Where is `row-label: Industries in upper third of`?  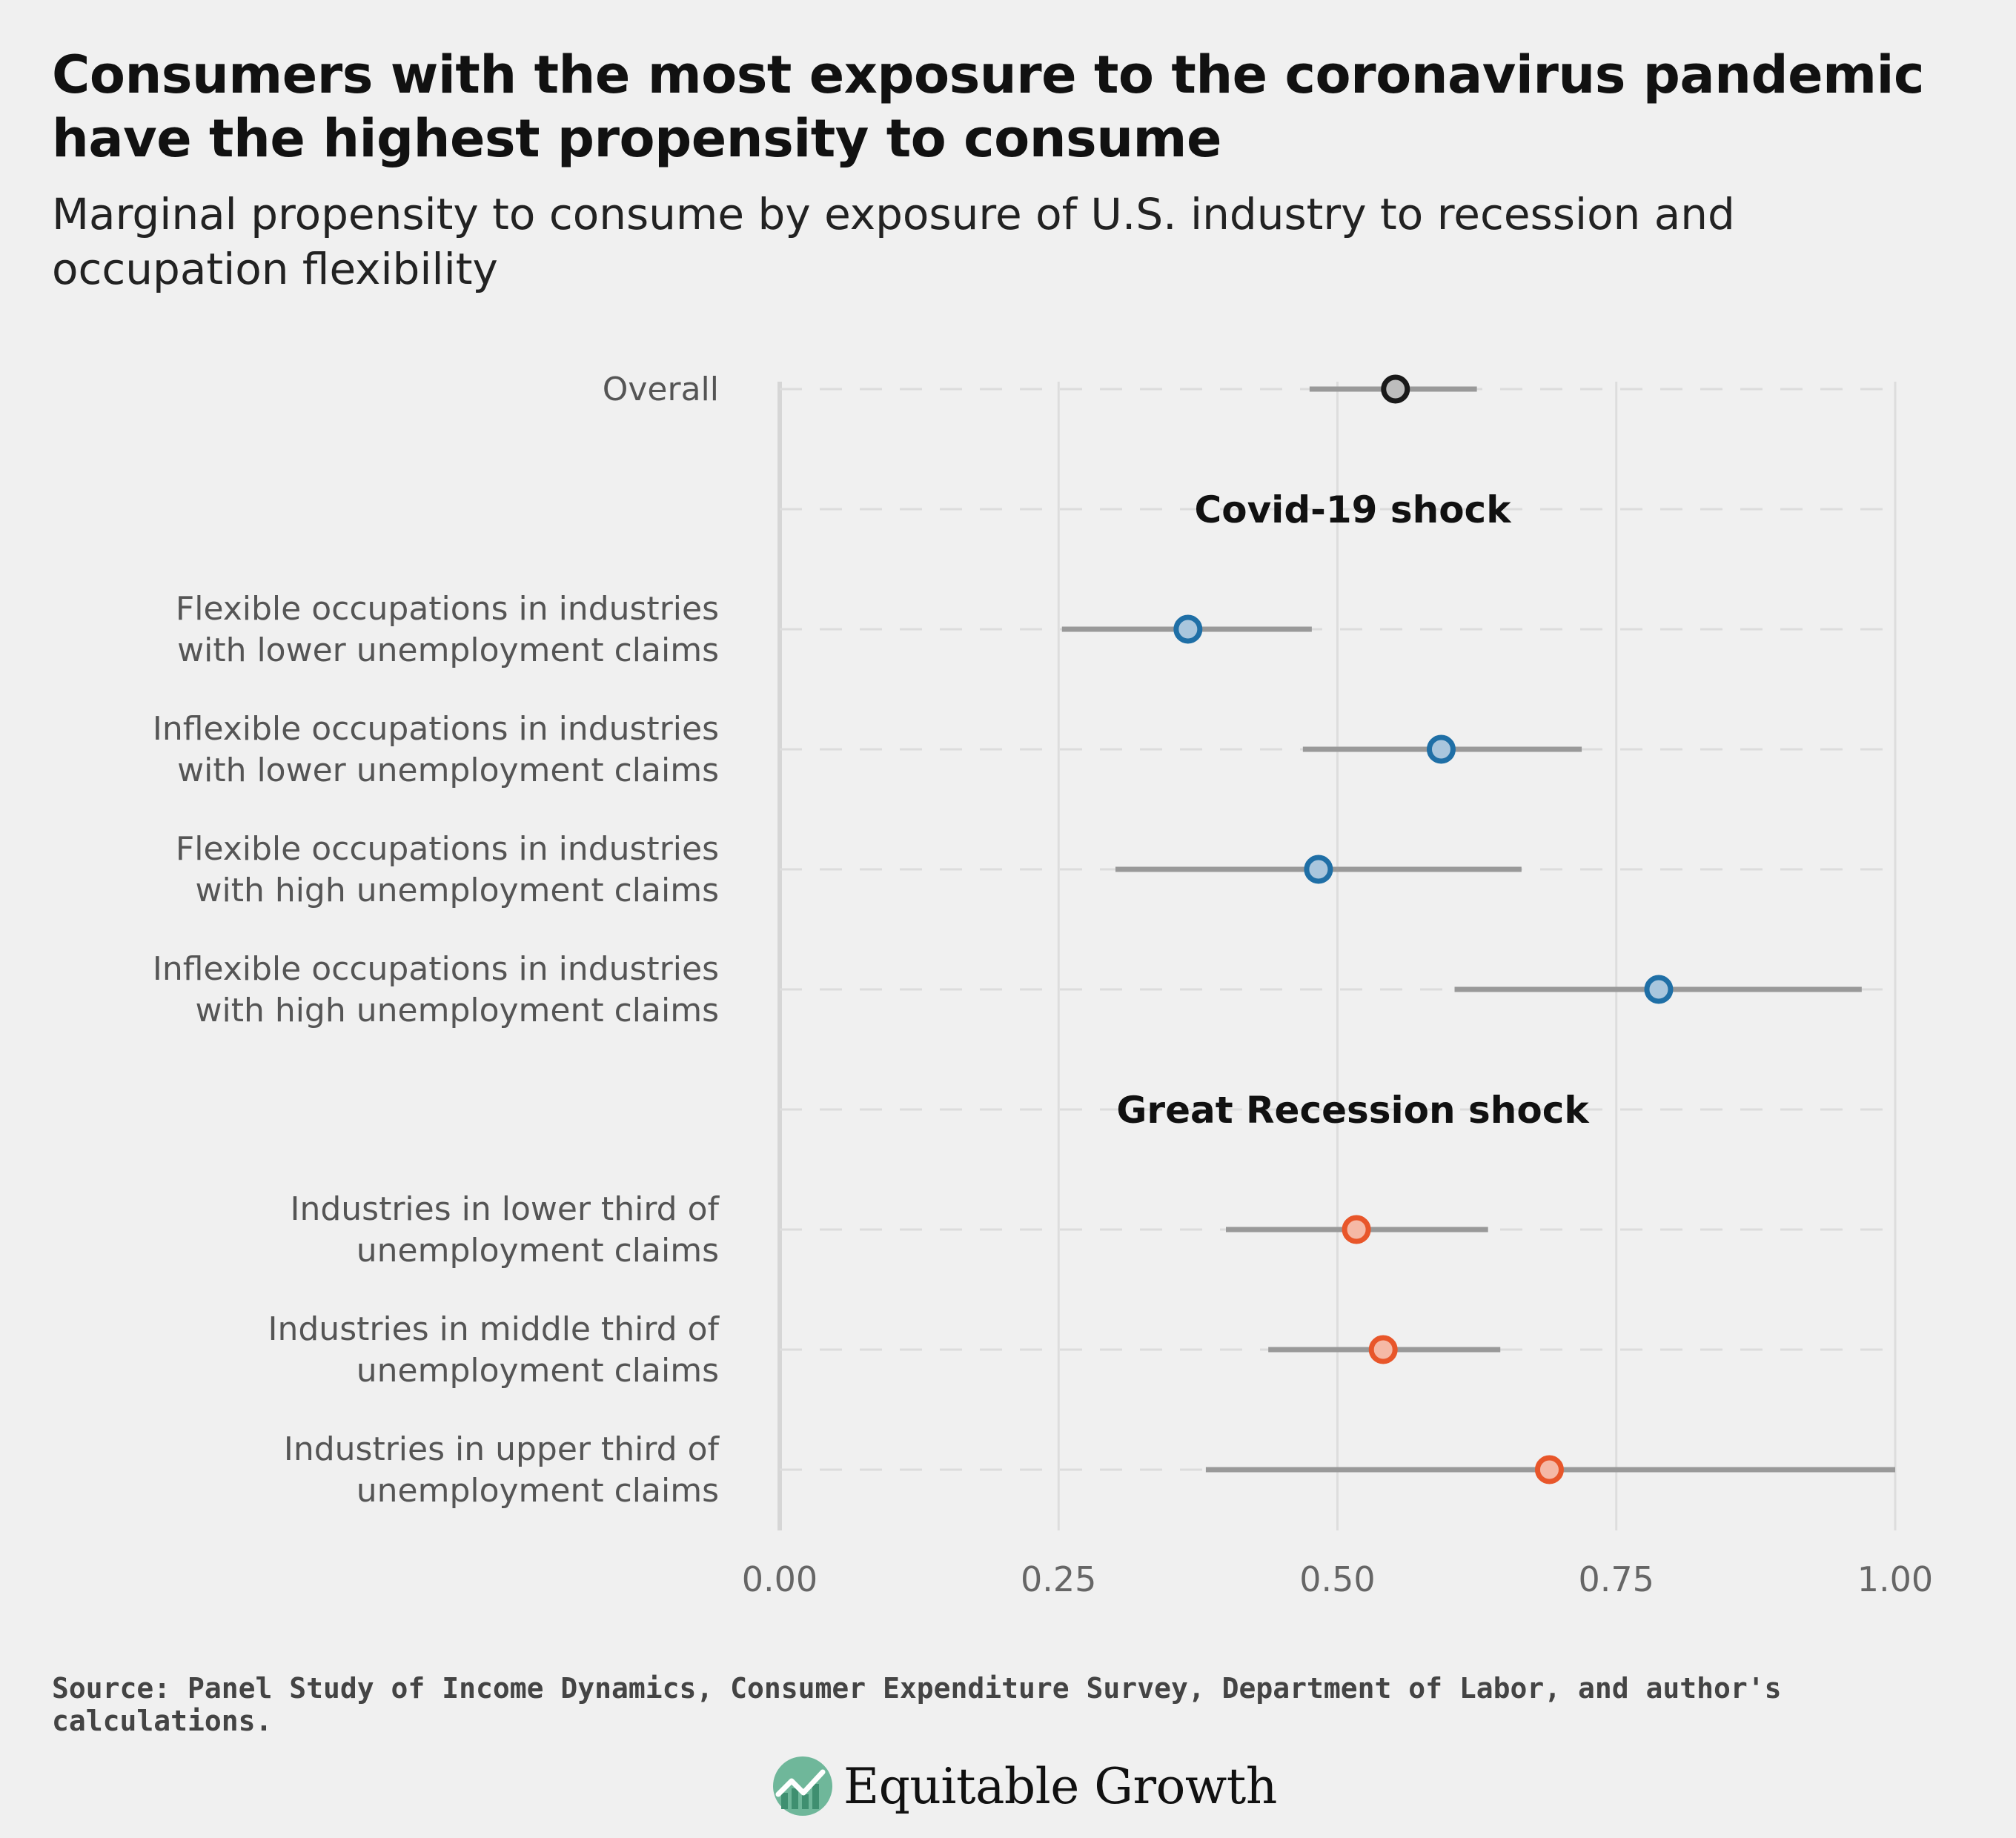
row-label: Industries in upper third of is located at coordinates (502, 1449).